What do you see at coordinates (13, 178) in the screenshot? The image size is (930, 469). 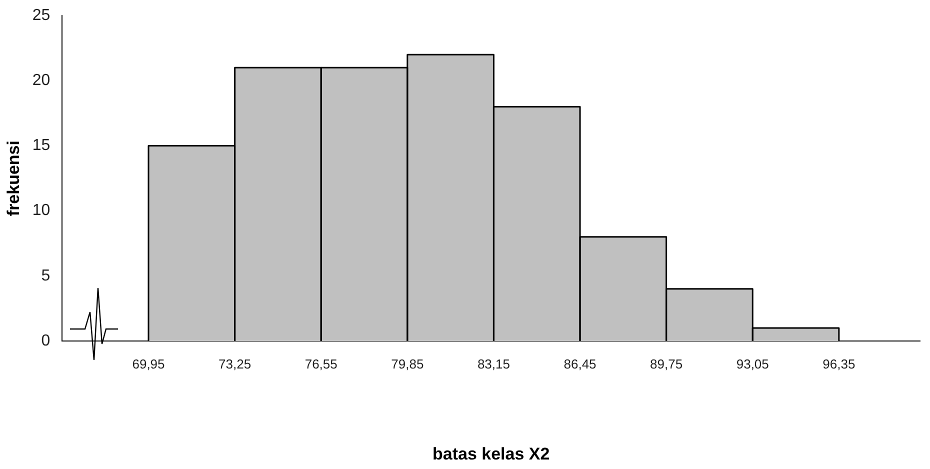 I see `y-axis-title: frekuensi` at bounding box center [13, 178].